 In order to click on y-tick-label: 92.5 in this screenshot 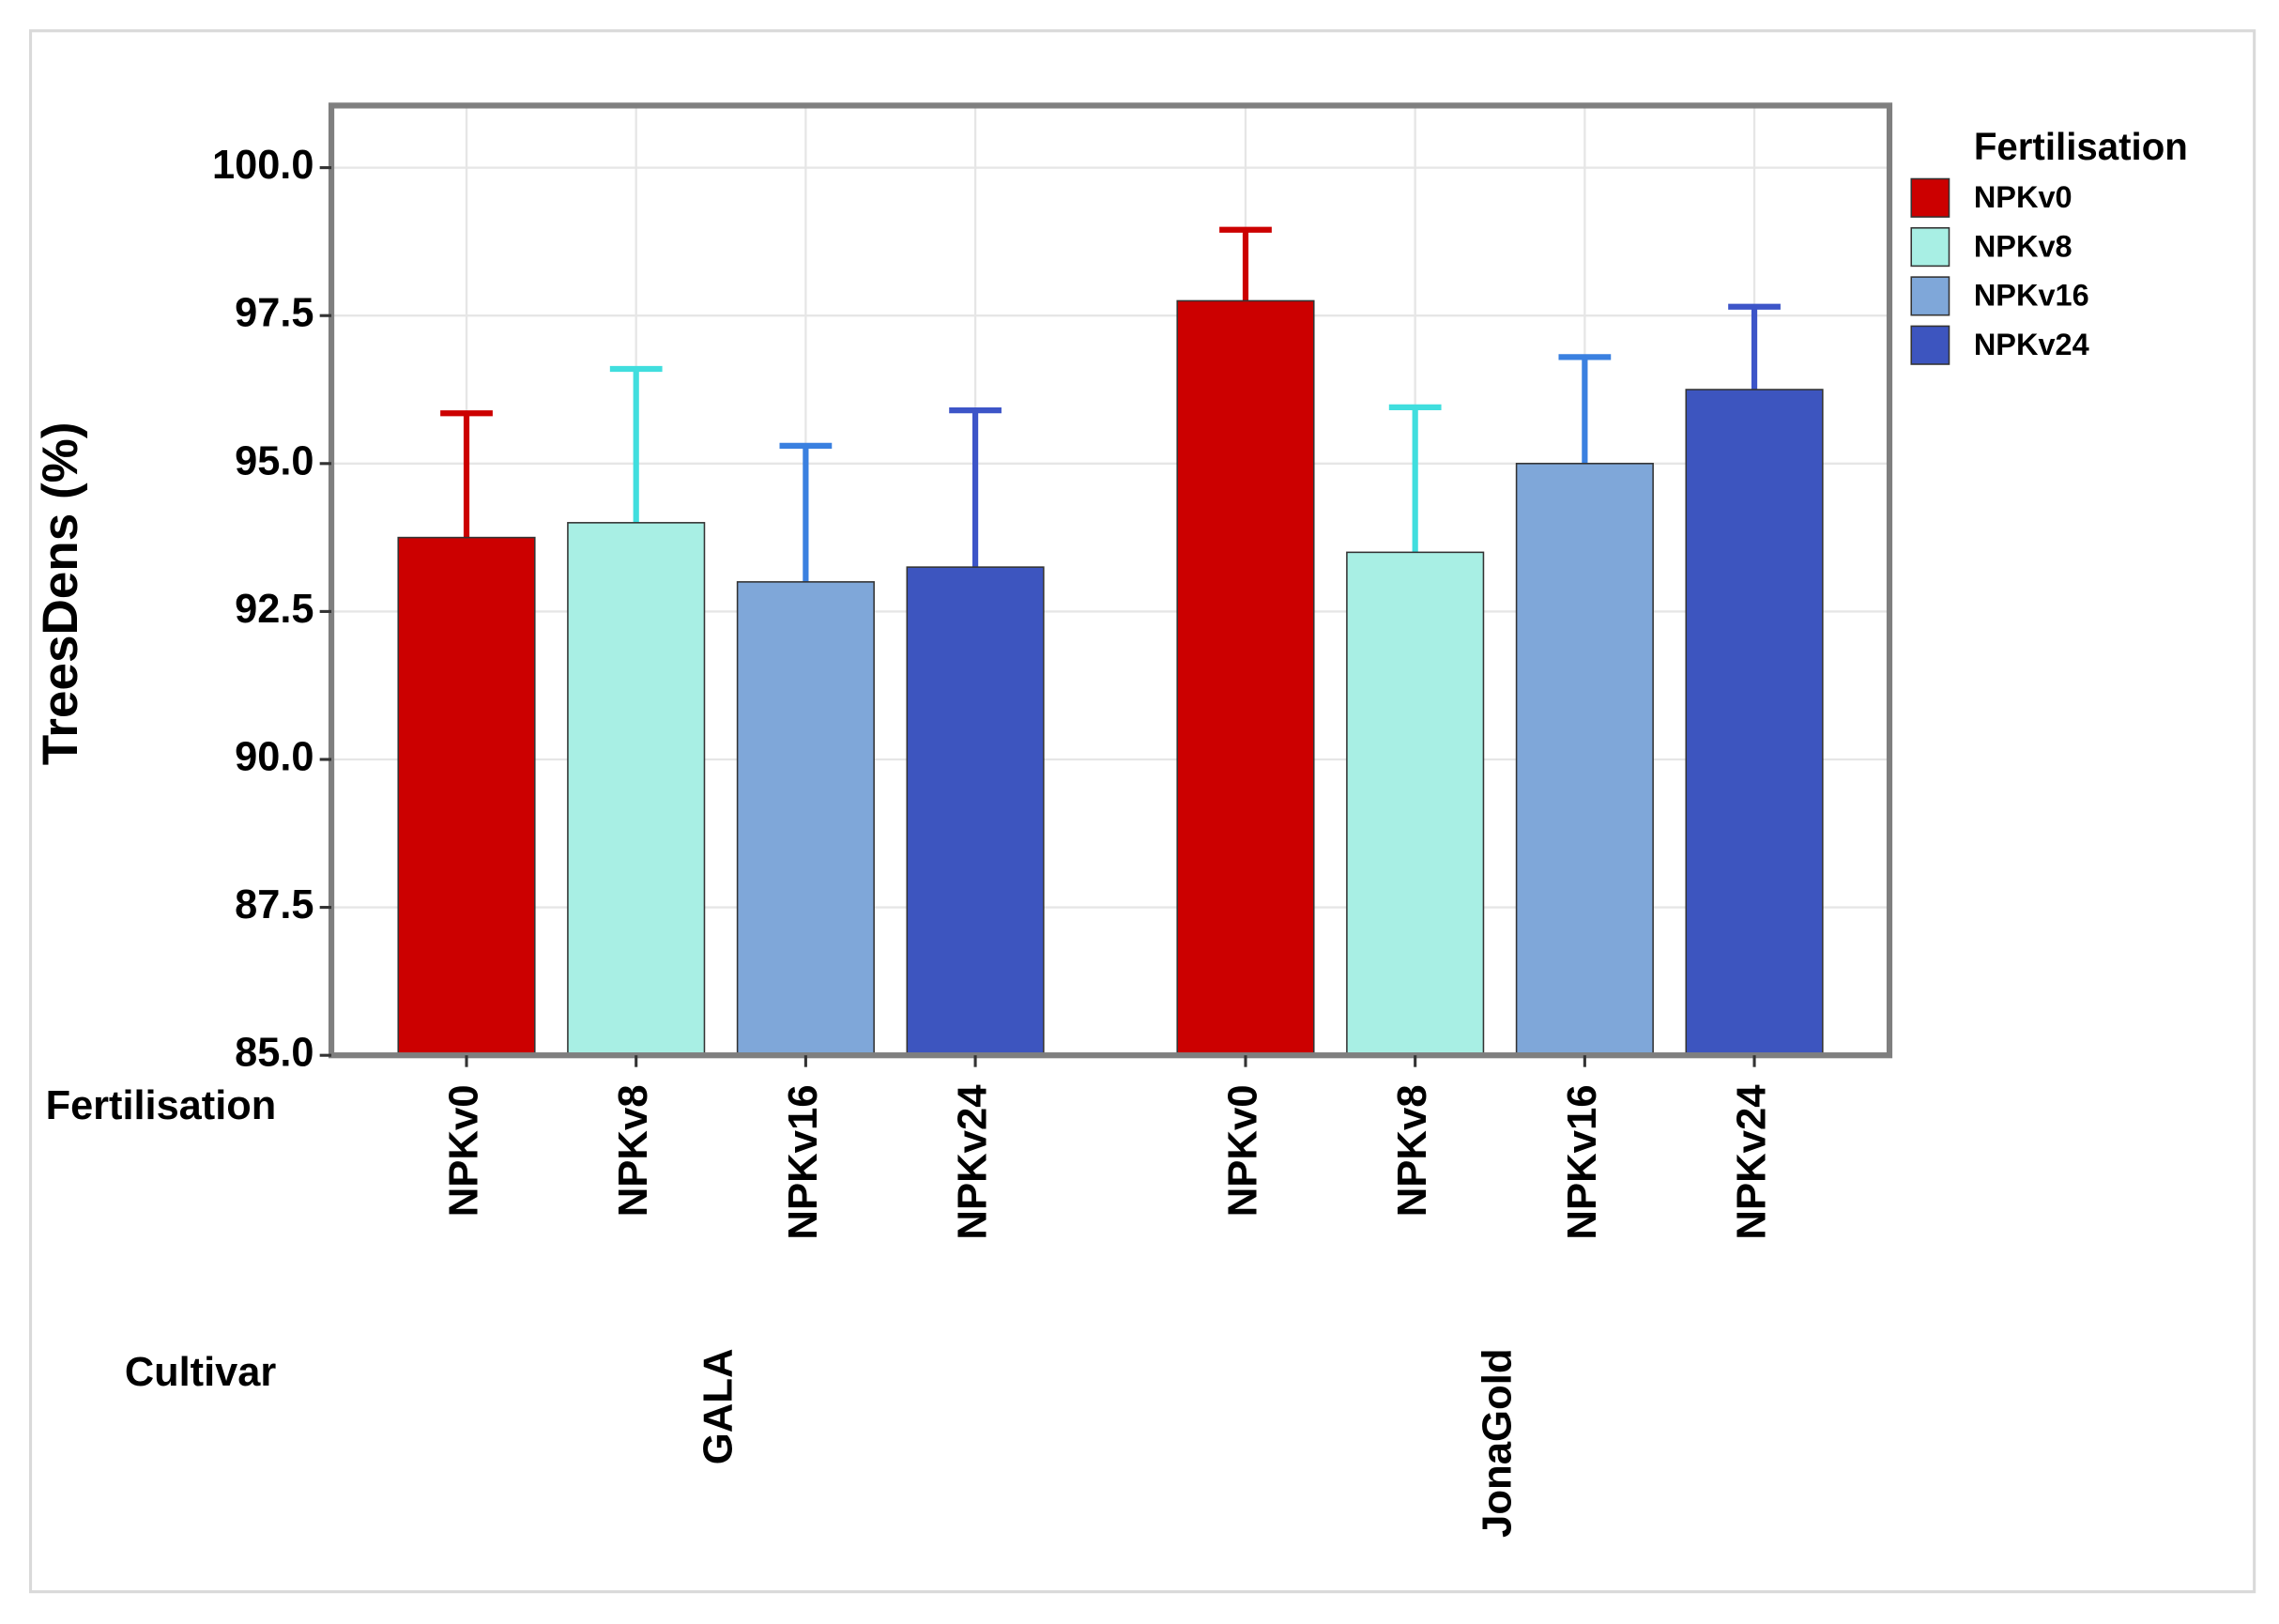, I will do `click(274, 609)`.